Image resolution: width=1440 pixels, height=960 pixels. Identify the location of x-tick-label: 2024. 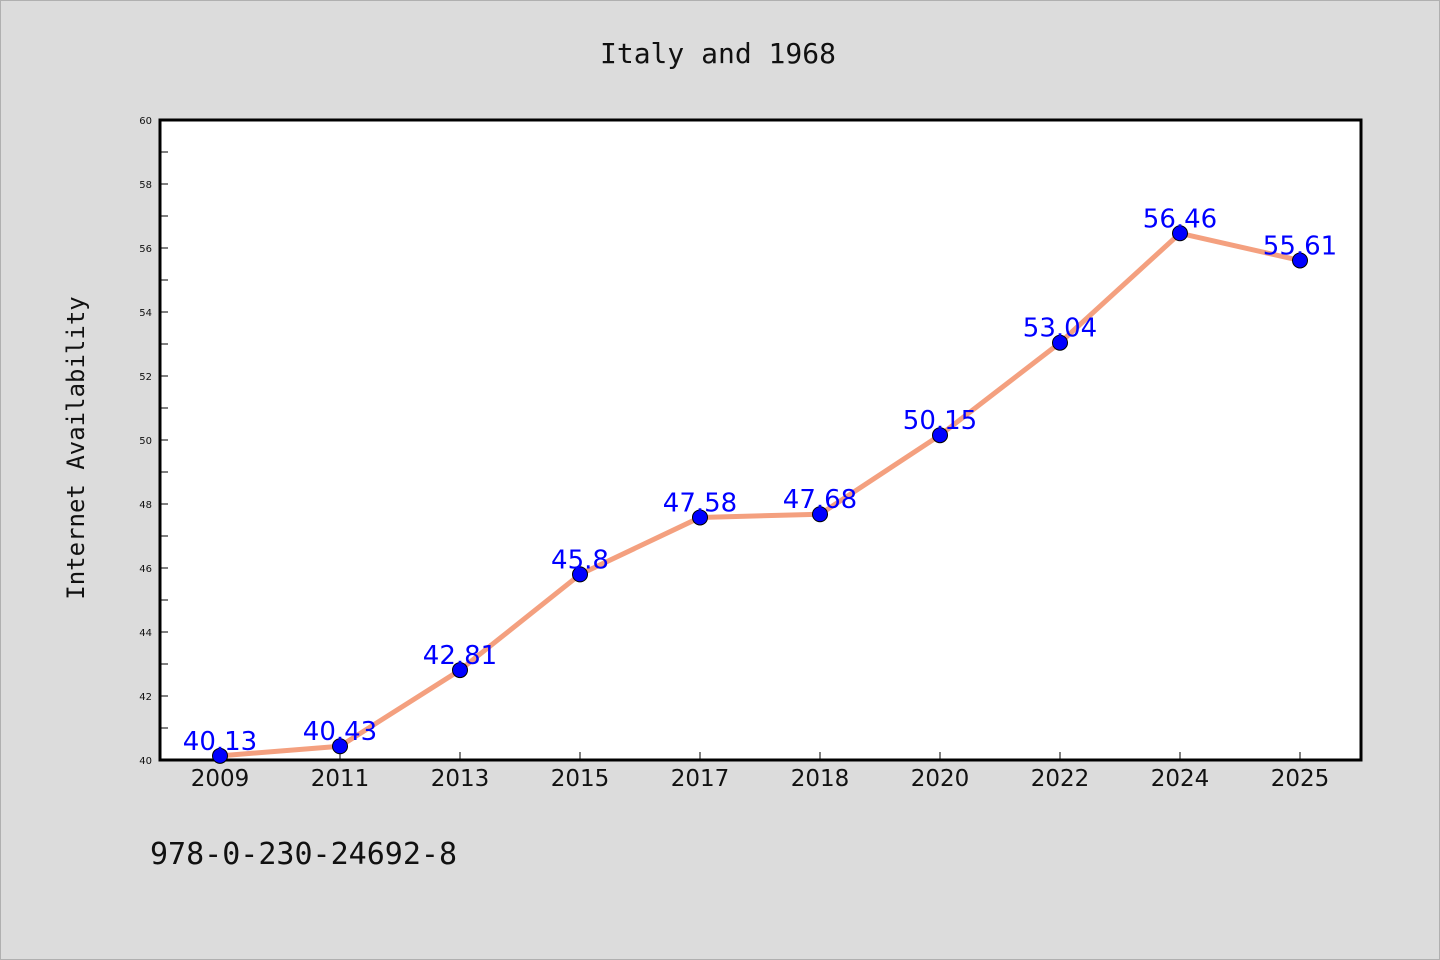
(1180, 779).